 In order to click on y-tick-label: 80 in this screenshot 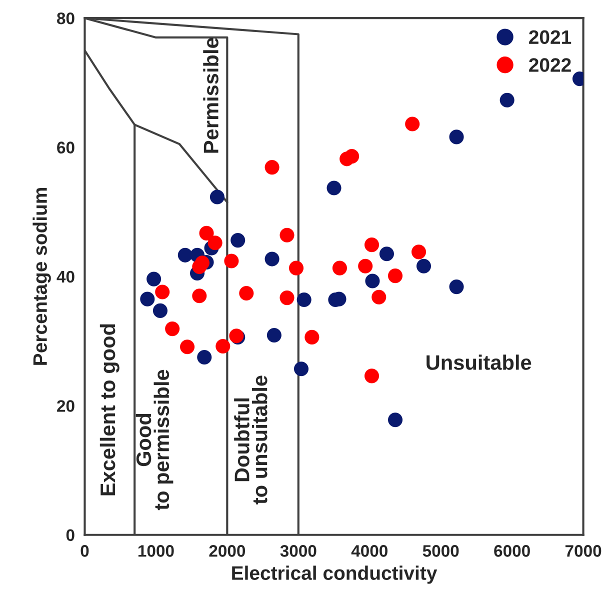, I will do `click(65, 18)`.